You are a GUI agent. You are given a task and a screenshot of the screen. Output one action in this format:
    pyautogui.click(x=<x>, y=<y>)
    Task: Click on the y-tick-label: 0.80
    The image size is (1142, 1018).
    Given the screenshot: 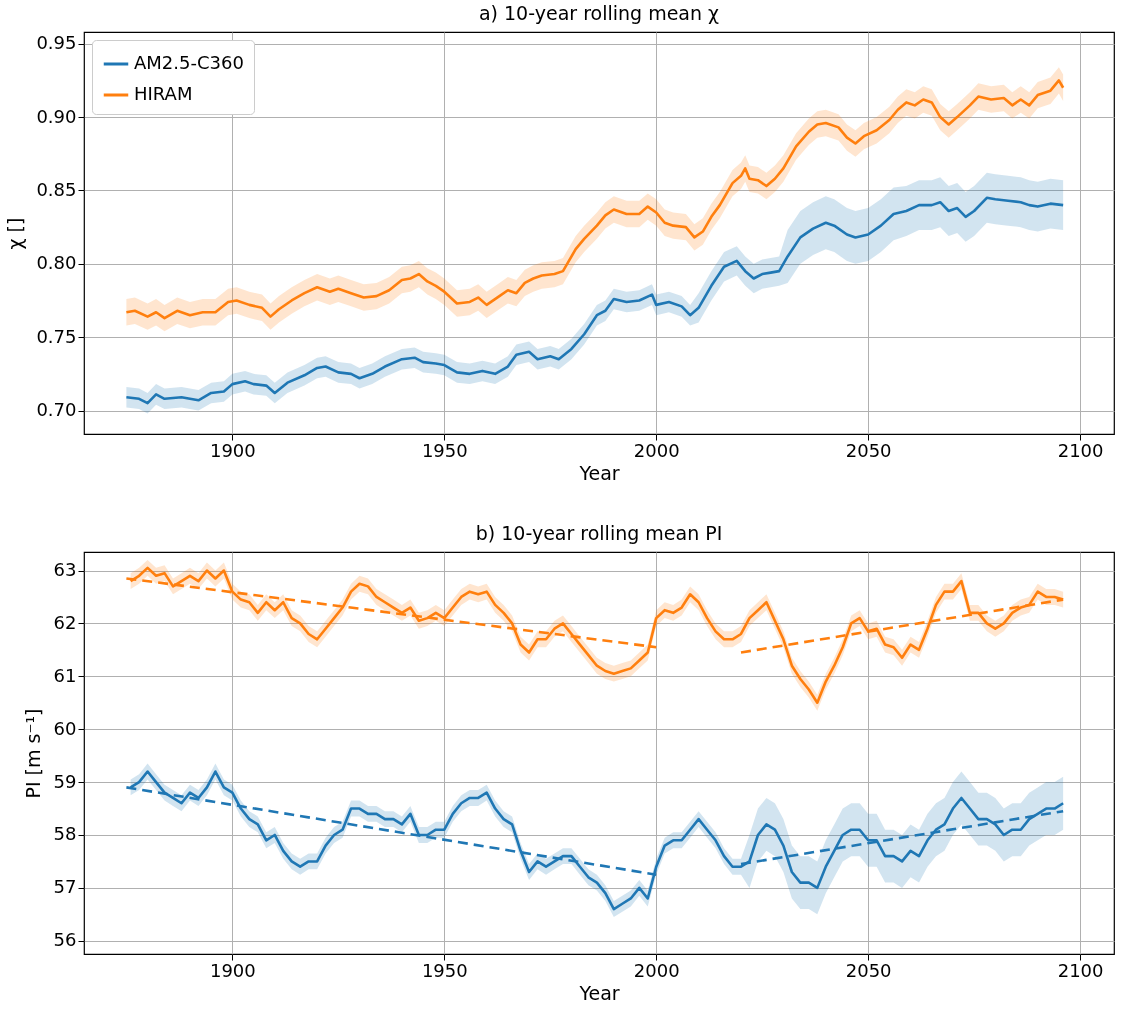 What is the action you would take?
    pyautogui.click(x=56, y=263)
    